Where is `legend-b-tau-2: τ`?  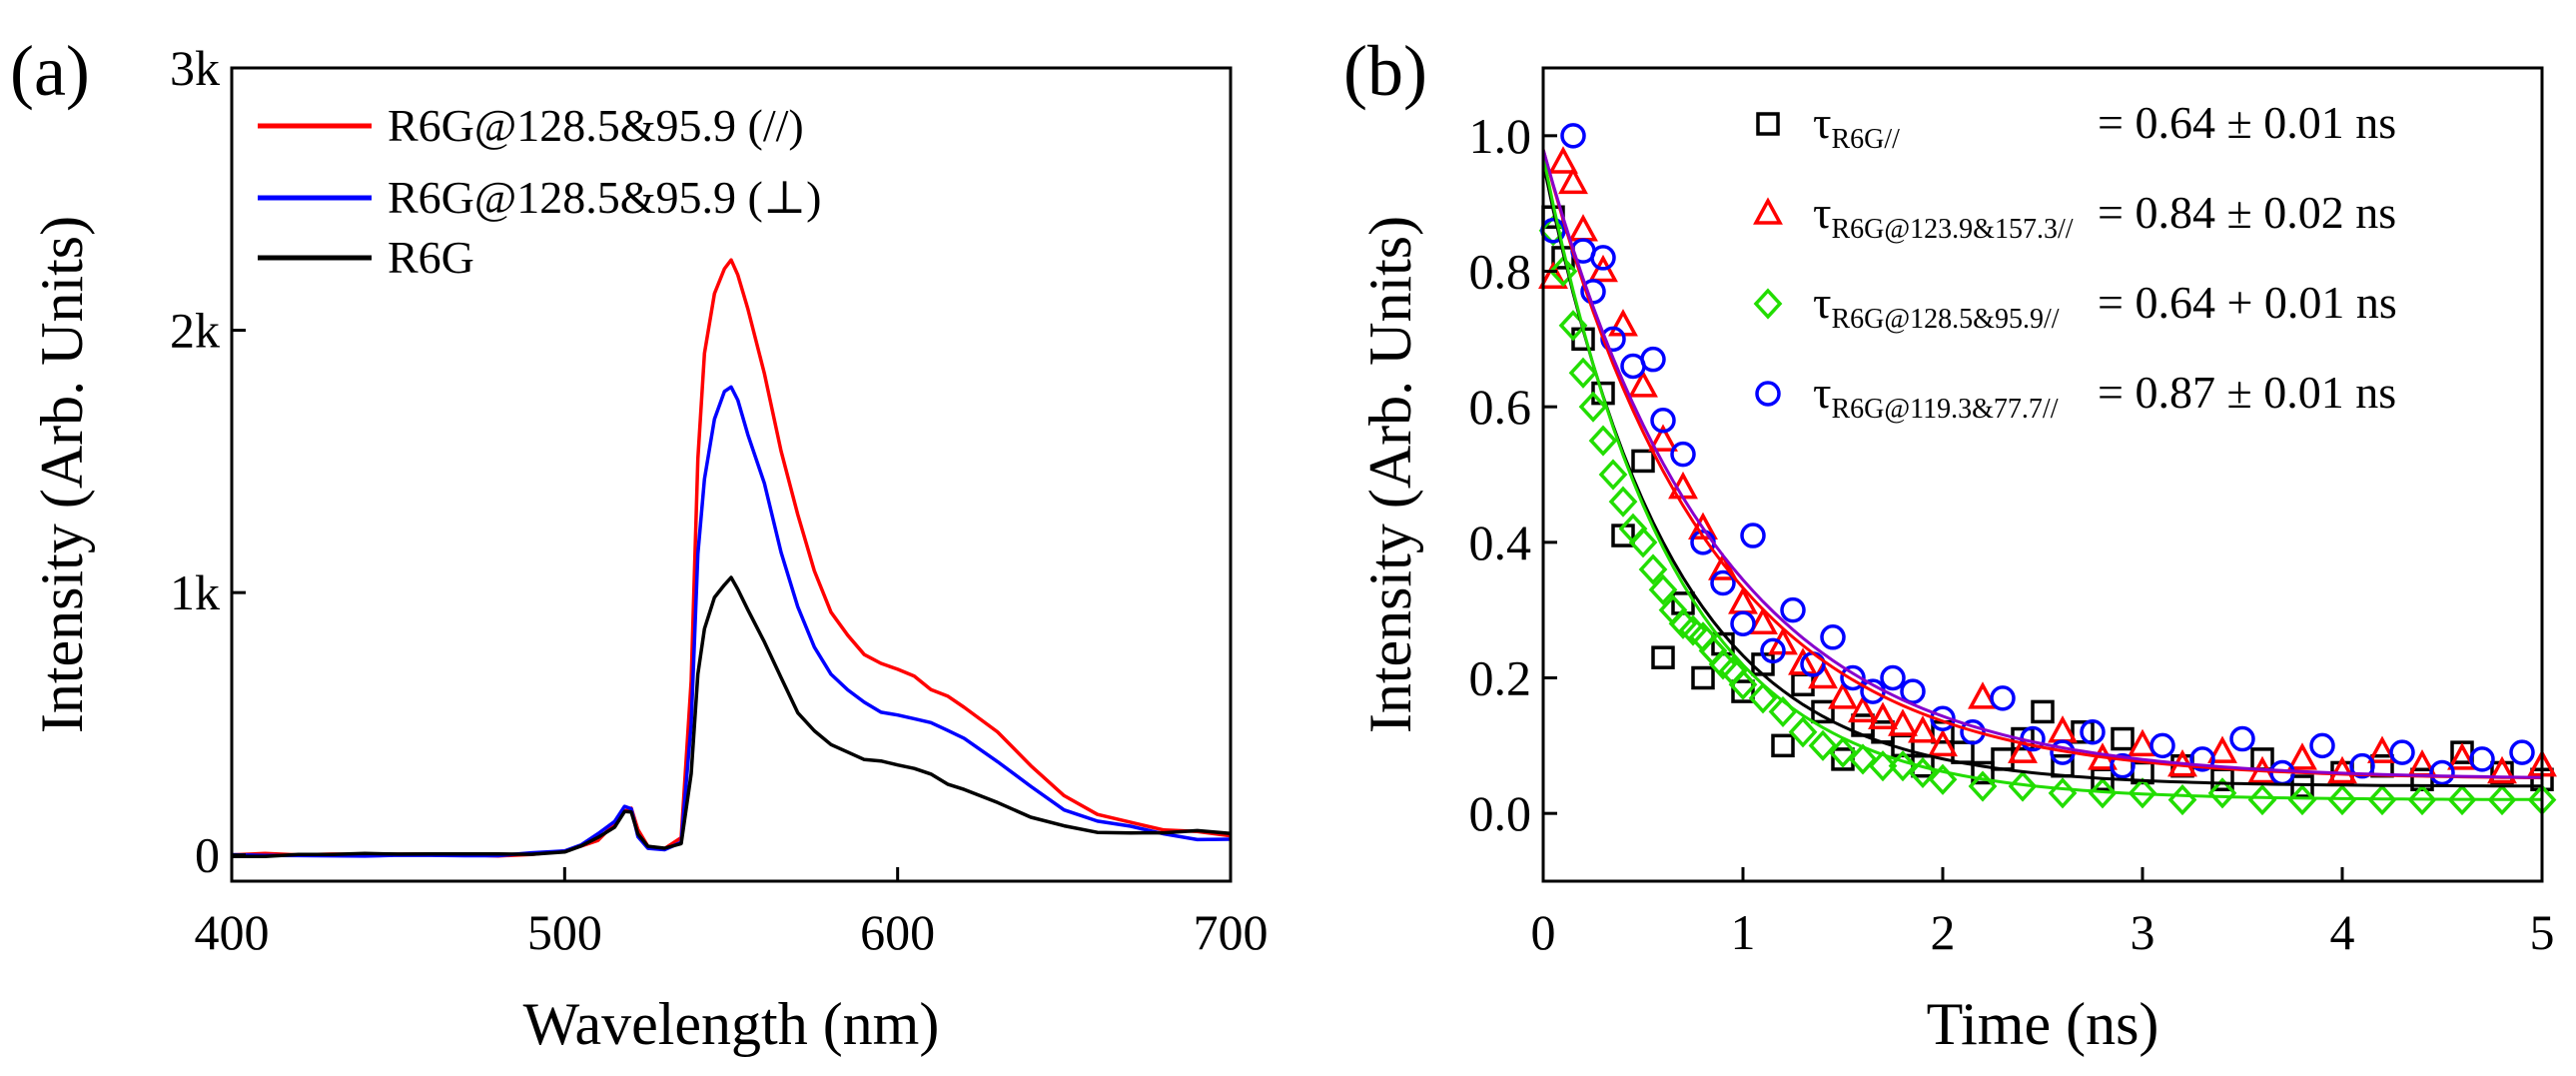
legend-b-tau-2: τ is located at coordinates (1823, 302).